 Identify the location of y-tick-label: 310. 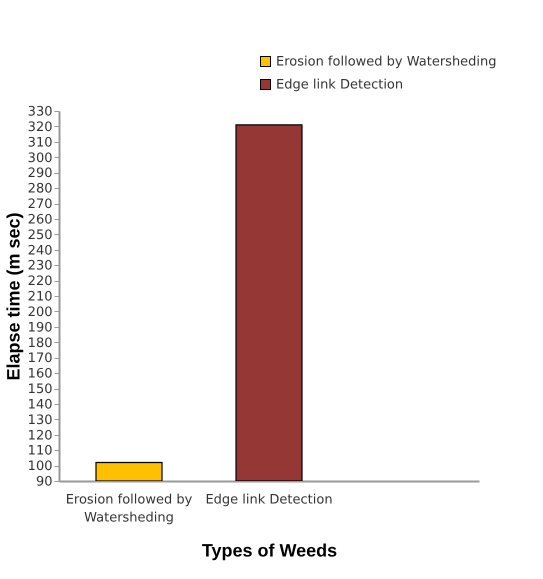
(40, 142).